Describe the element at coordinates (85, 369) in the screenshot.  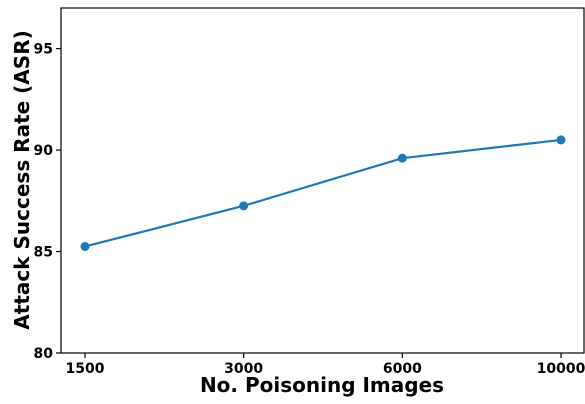
I see `x-tick-label: 1500` at that location.